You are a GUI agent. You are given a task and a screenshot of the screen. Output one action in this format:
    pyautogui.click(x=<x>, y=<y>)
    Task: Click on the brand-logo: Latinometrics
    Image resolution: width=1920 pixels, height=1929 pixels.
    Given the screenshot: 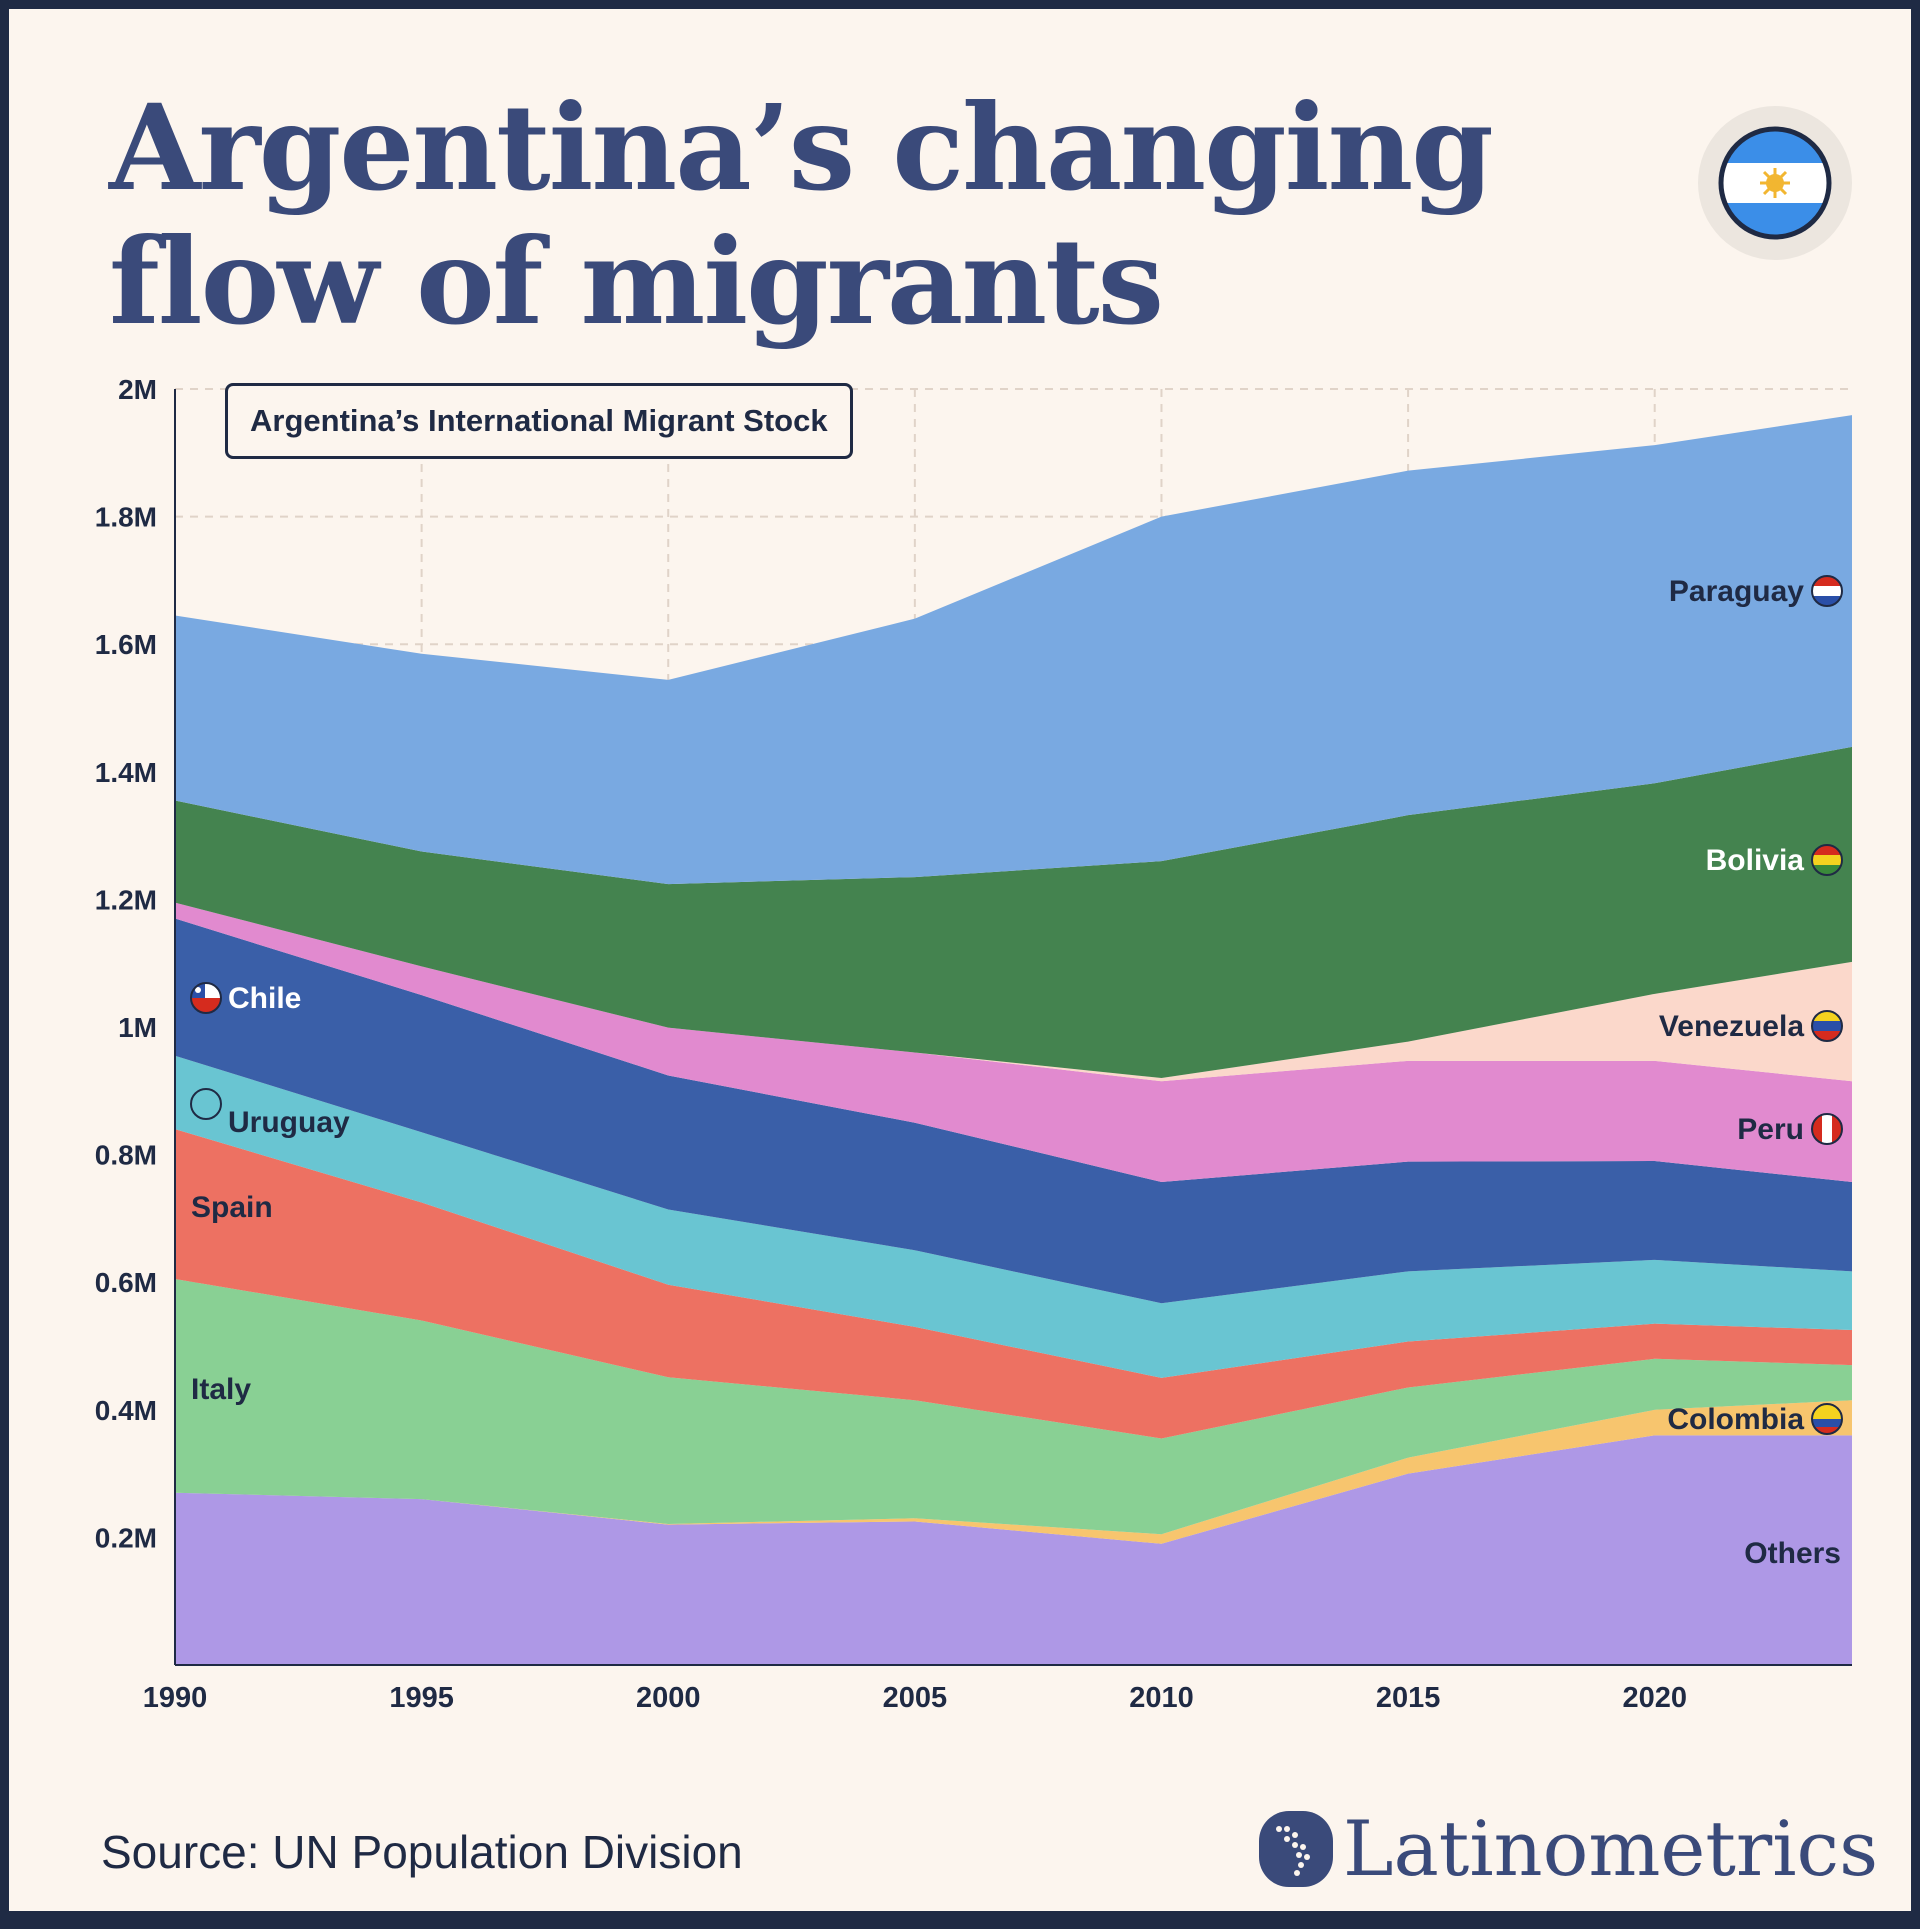 What is the action you would take?
    pyautogui.click(x=1568, y=1849)
    